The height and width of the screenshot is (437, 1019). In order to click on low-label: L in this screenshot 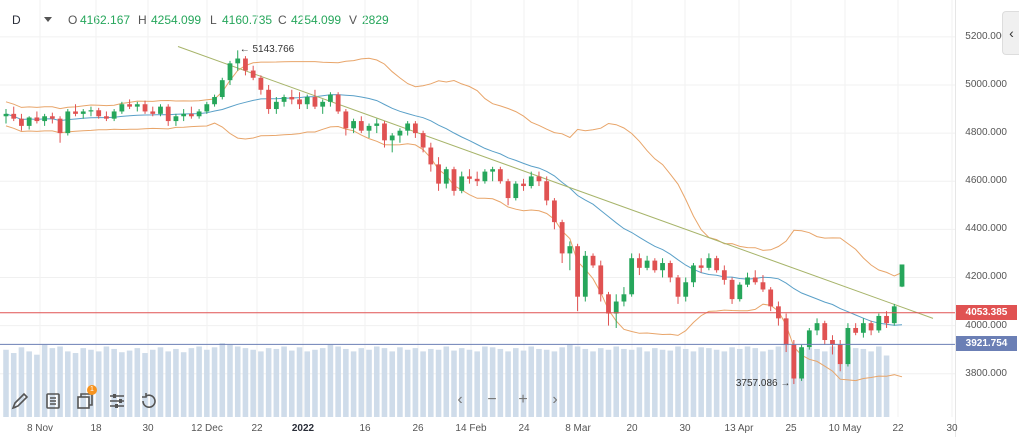, I will do `click(213, 20)`.